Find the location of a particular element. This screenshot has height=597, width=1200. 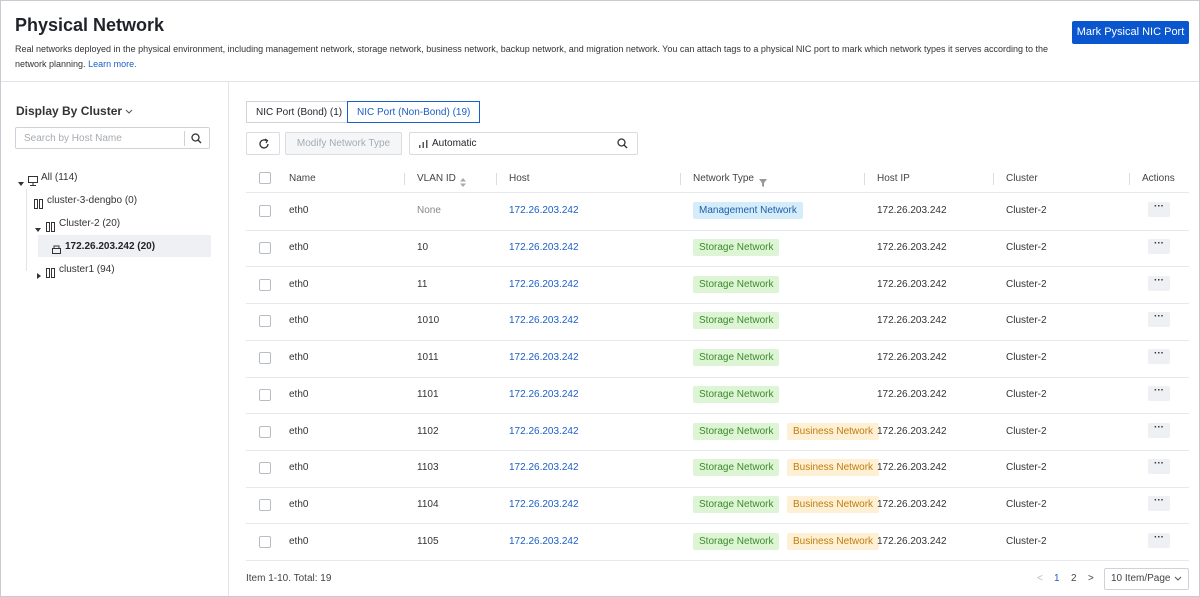

column-header: Host is located at coordinates (519, 178).